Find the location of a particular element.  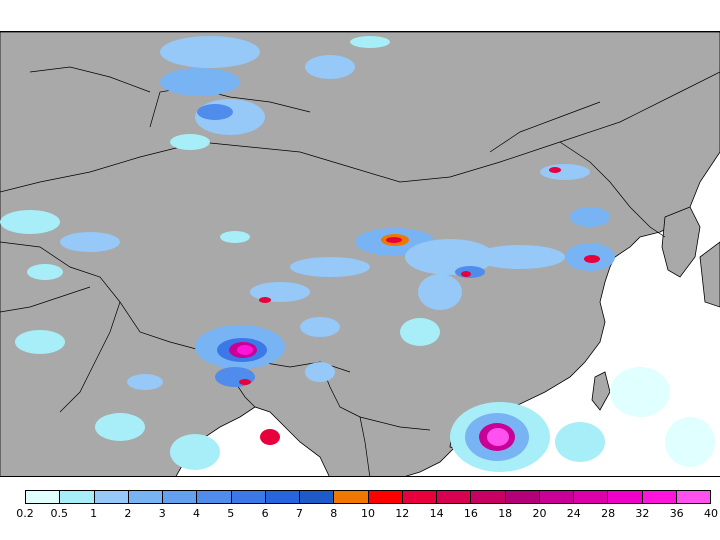

legend-tick-label: 6 is located at coordinates (265, 513).